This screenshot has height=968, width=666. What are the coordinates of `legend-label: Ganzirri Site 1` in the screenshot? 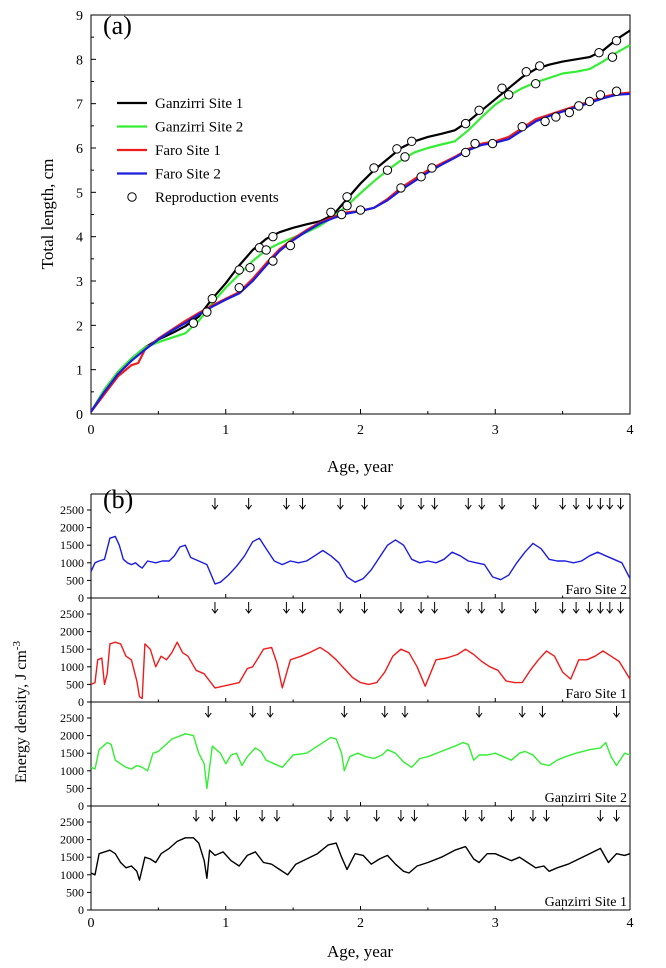 It's located at (199, 104).